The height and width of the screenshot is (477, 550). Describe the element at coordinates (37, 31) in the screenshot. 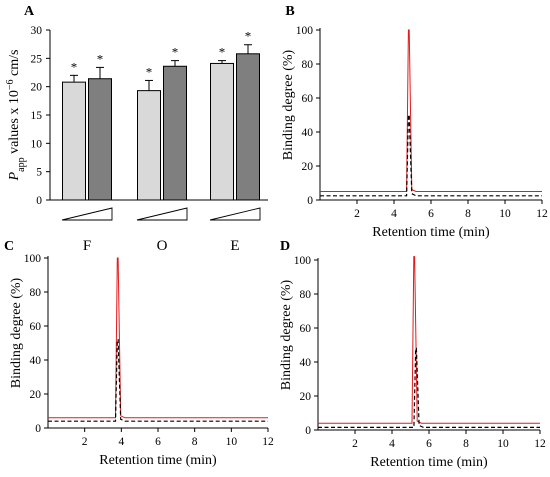

I see `y-tick-label: 30` at that location.